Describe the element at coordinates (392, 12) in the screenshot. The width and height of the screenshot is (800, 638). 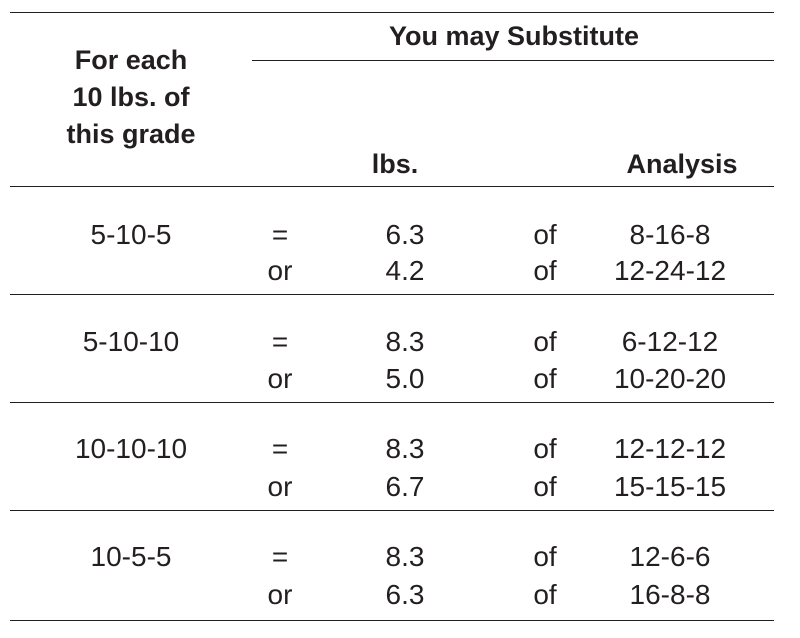
I see `table-top-rule` at that location.